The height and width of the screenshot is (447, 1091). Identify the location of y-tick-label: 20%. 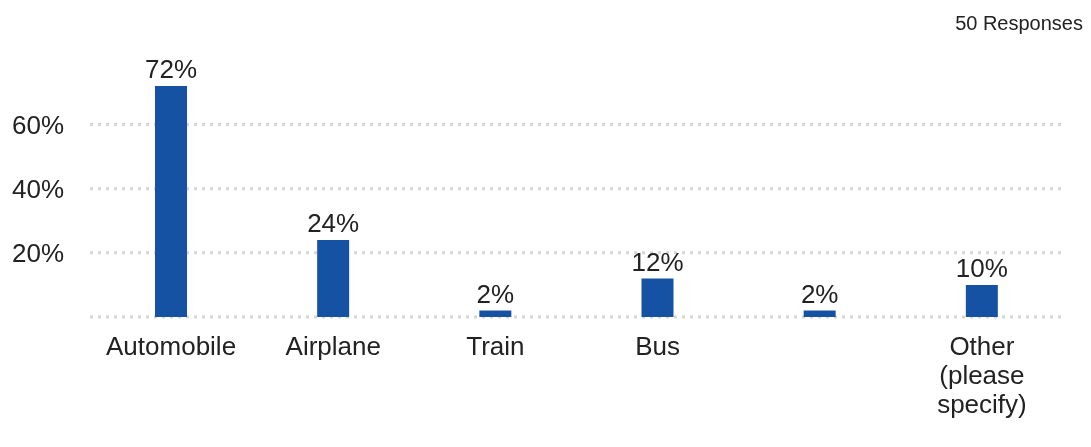
(38, 253).